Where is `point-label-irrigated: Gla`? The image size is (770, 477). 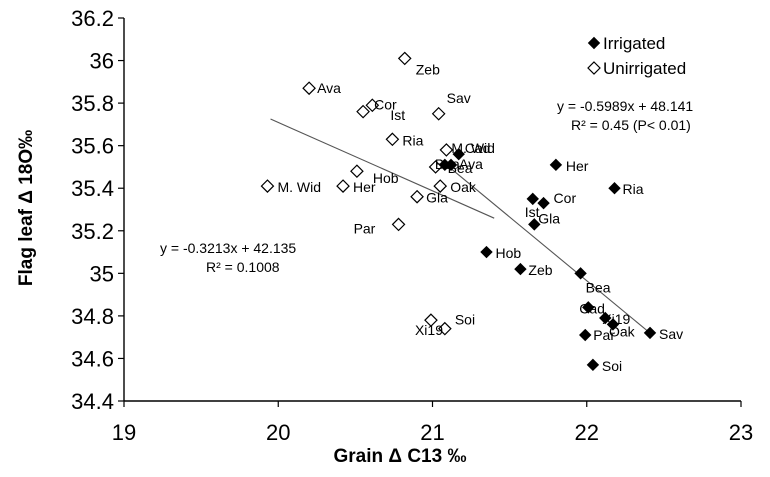
point-label-irrigated: Gla is located at coordinates (549, 218).